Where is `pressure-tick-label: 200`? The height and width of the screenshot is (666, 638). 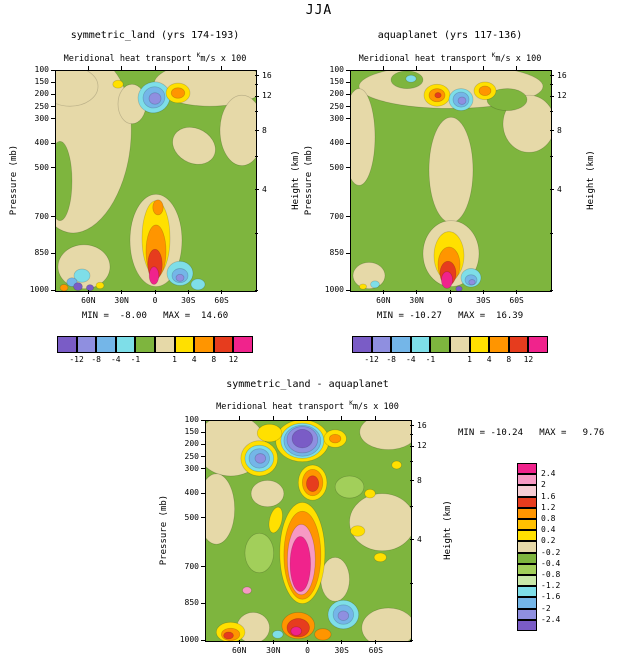 pressure-tick-label: 200 is located at coordinates (41, 94).